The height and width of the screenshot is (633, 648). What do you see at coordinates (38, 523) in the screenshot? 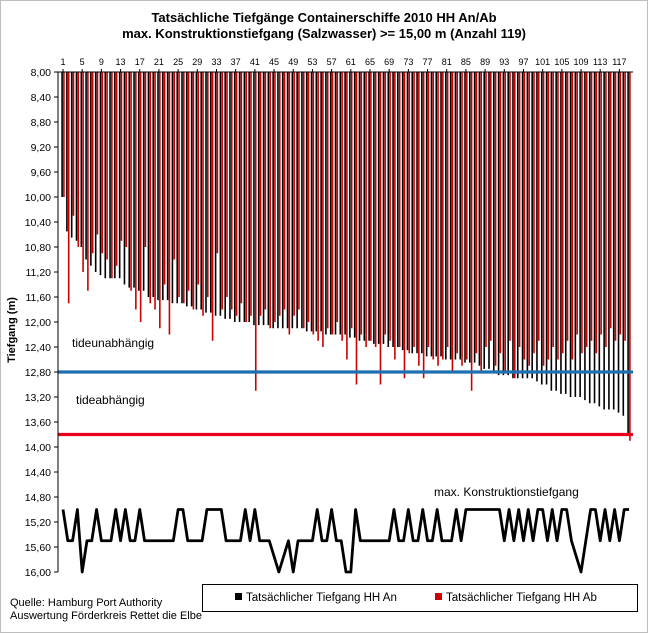
I see `y-tick-label-19: 15,20` at bounding box center [38, 523].